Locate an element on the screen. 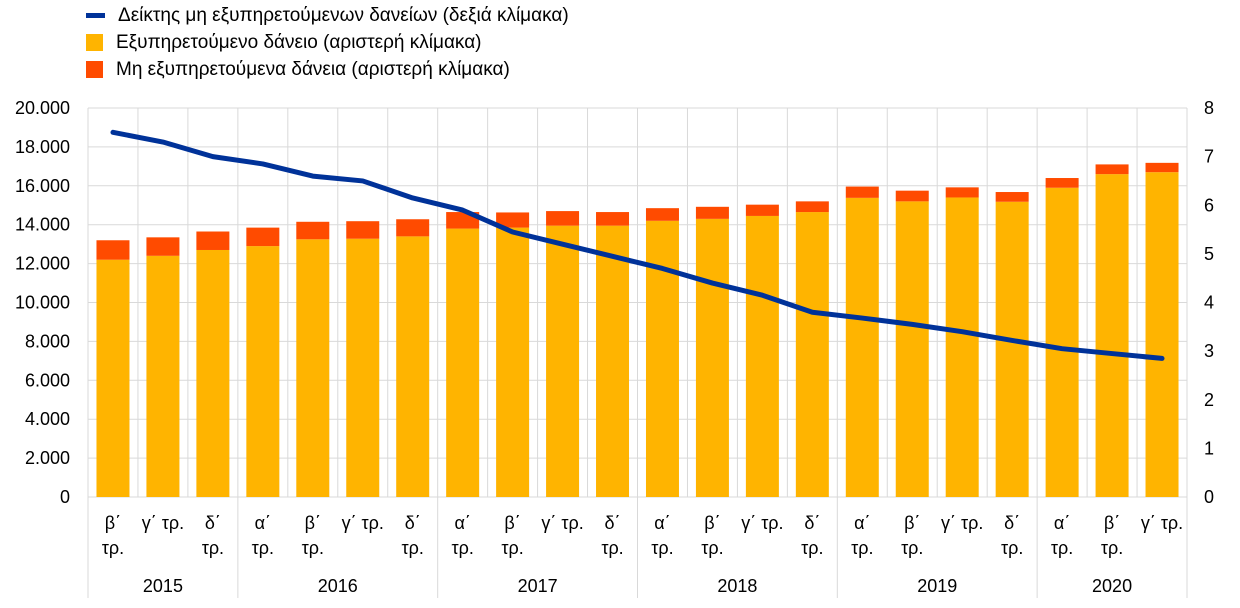  y-right-tick-label: 1 is located at coordinates (1209, 448).